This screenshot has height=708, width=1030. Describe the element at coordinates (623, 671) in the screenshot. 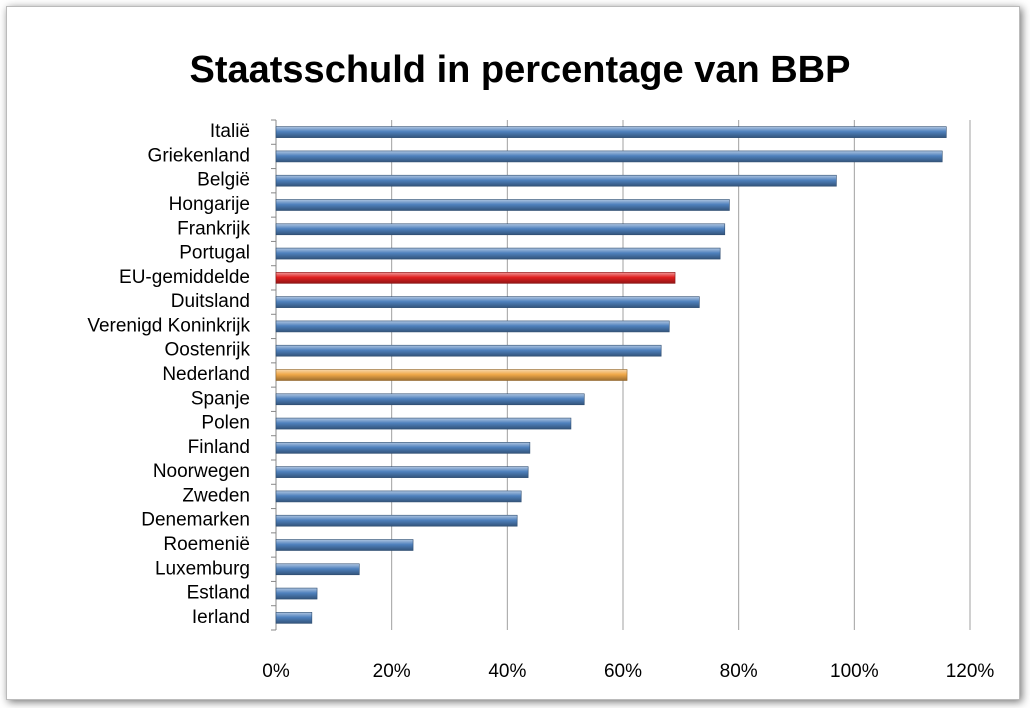

I see `x-tick-label: 60%` at that location.